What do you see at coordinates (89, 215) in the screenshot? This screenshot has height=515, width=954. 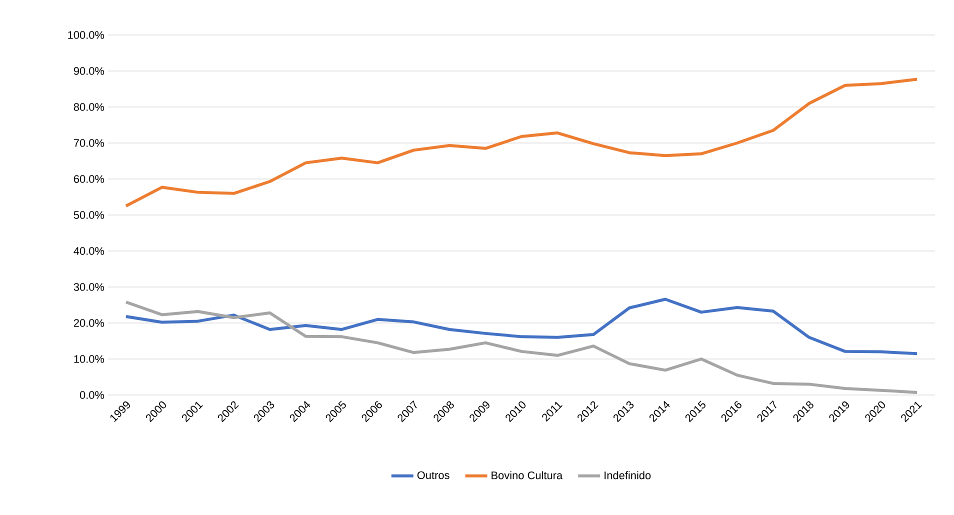 I see `y-tick-label: 50.0%` at bounding box center [89, 215].